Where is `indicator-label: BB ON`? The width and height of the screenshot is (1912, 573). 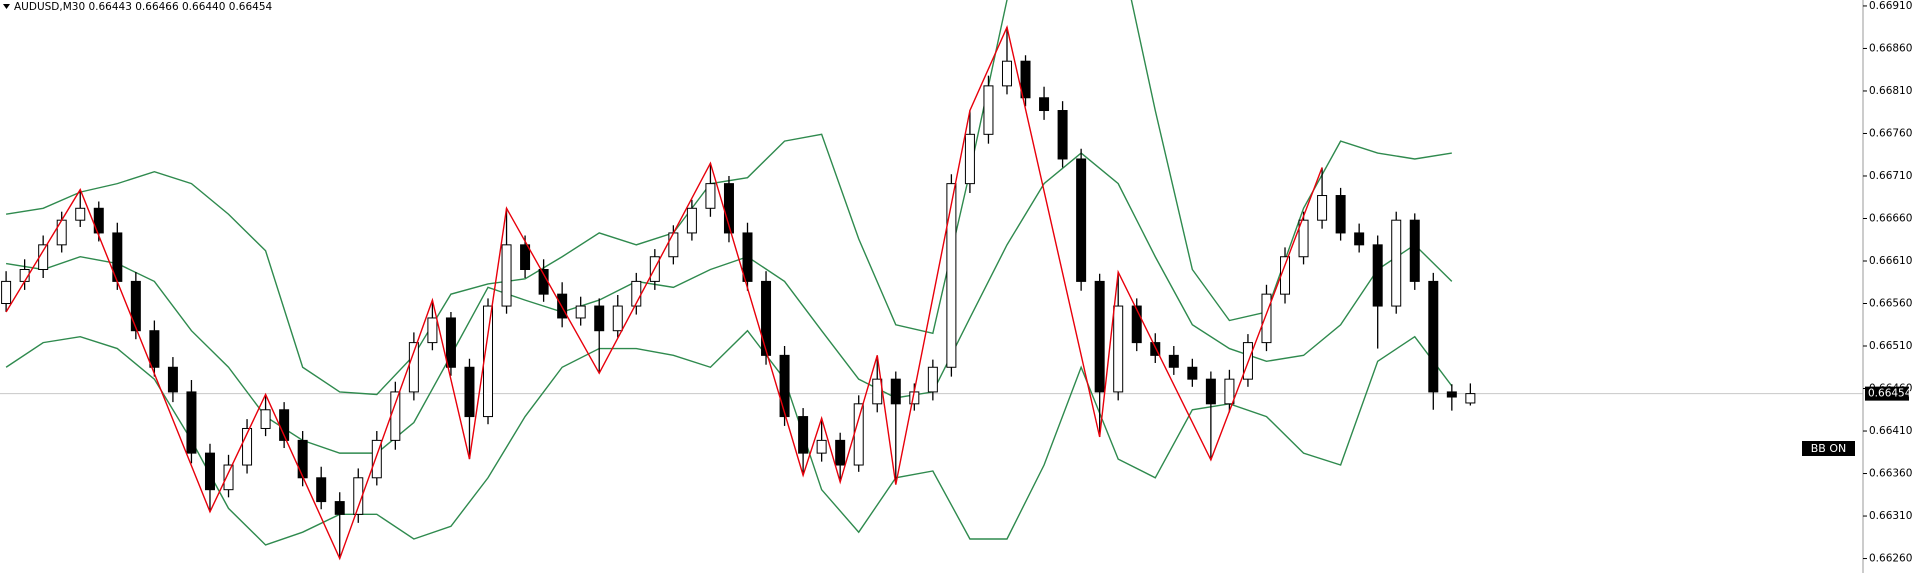
indicator-label: BB ON is located at coordinates (1828, 448).